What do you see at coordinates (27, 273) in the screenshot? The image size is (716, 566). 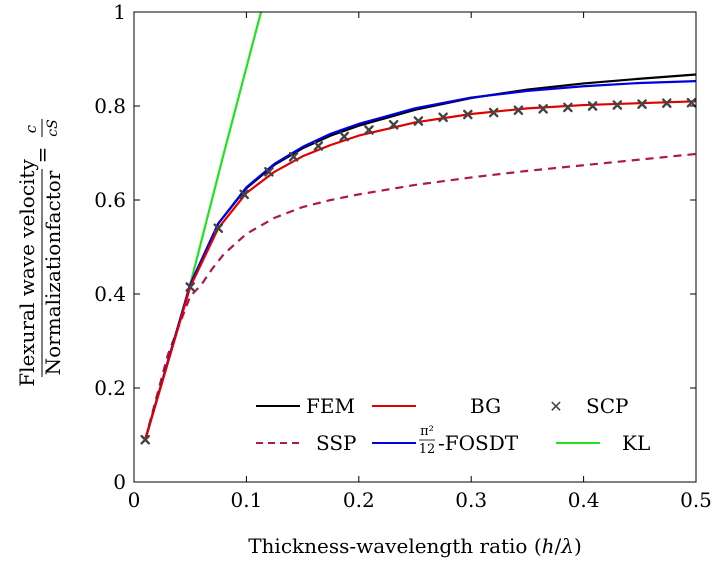 I see `y-label-numerator: Flexural wave velocity` at bounding box center [27, 273].